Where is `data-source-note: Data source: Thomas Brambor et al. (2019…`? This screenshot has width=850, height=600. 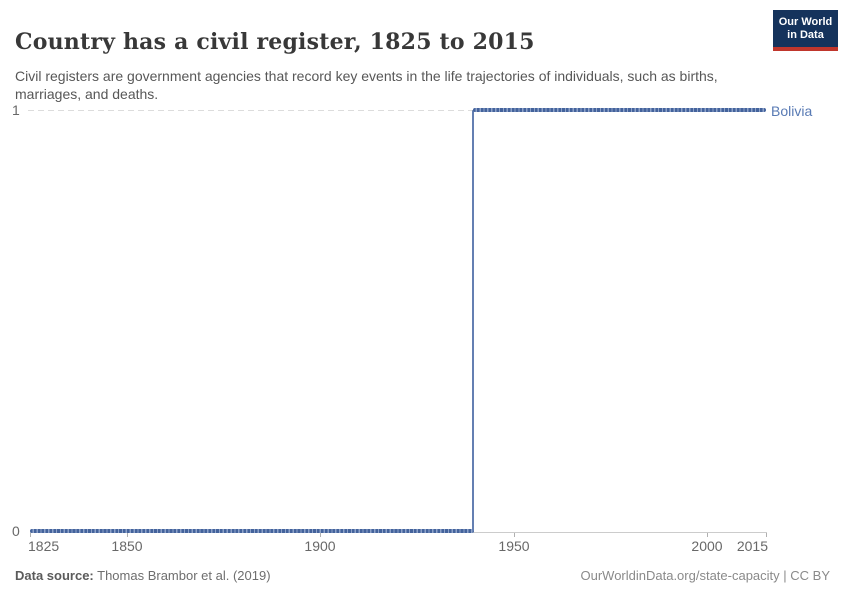 data-source-note: Data source: Thomas Brambor et al. (2019… is located at coordinates (143, 575).